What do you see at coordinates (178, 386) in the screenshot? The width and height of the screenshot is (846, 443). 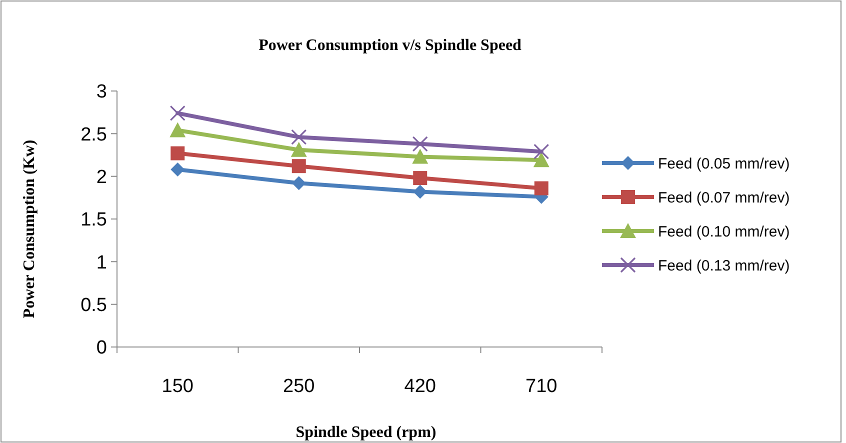 I see `x-tick-label: 150` at bounding box center [178, 386].